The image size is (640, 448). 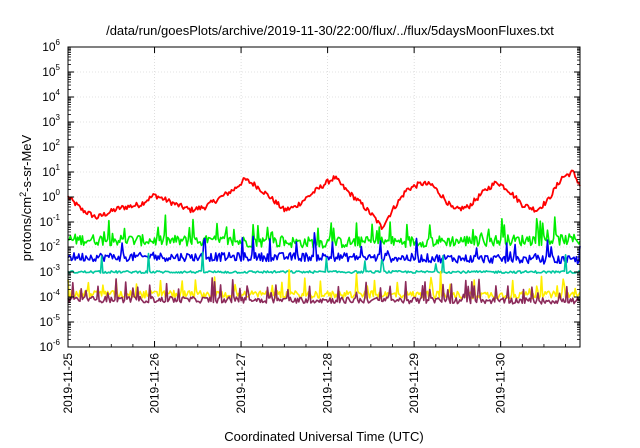 What do you see at coordinates (328, 383) in the screenshot?
I see `x-tick-label: 2019-11-28` at bounding box center [328, 383].